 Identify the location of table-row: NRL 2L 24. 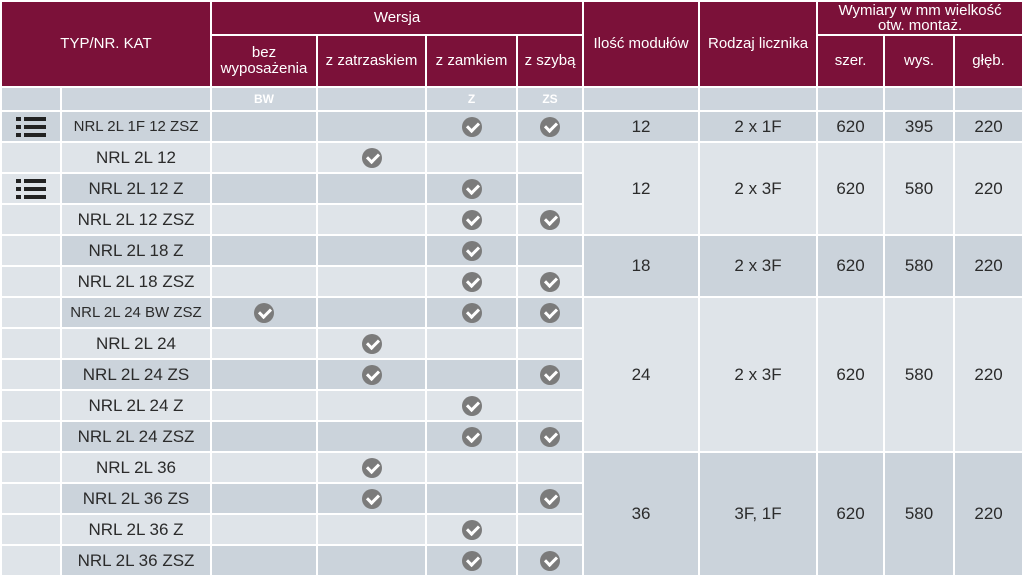
(511, 343).